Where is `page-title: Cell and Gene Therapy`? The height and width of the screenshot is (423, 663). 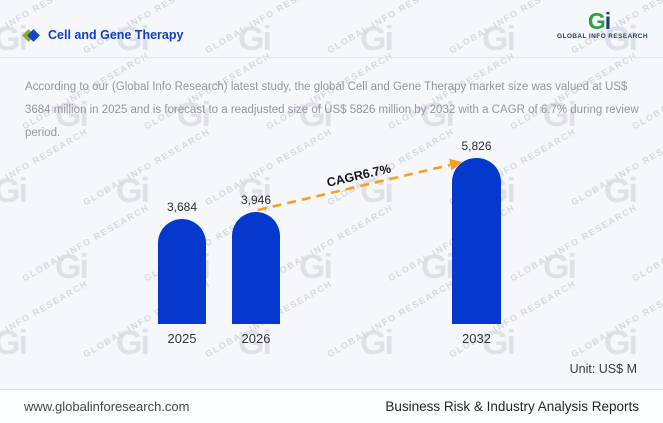 page-title: Cell and Gene Therapy is located at coordinates (116, 35).